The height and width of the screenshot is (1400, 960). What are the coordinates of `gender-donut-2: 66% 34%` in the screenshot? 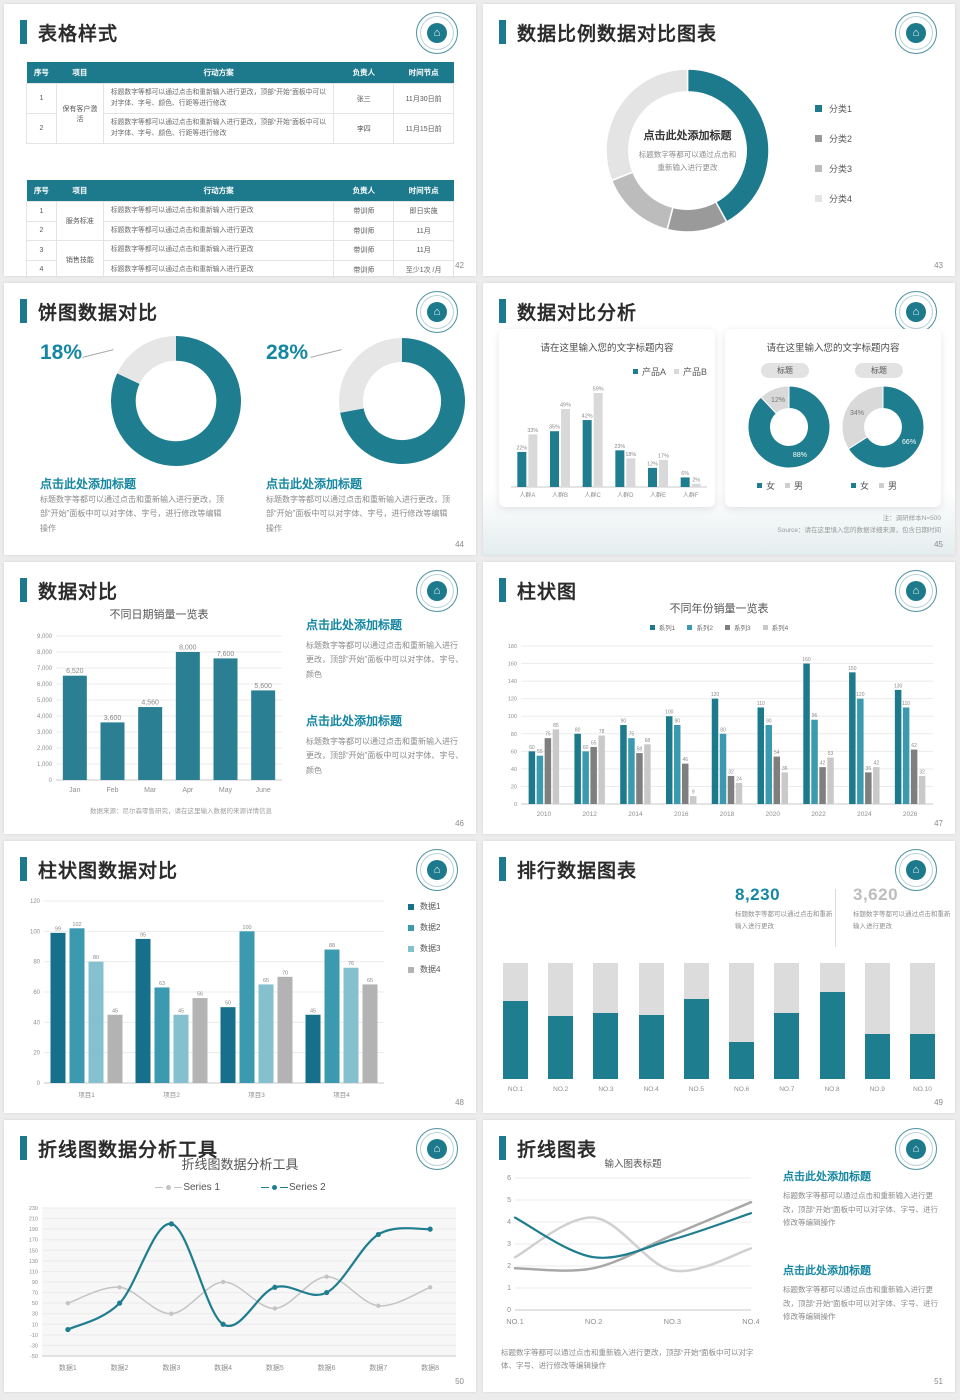 It's located at (883, 427).